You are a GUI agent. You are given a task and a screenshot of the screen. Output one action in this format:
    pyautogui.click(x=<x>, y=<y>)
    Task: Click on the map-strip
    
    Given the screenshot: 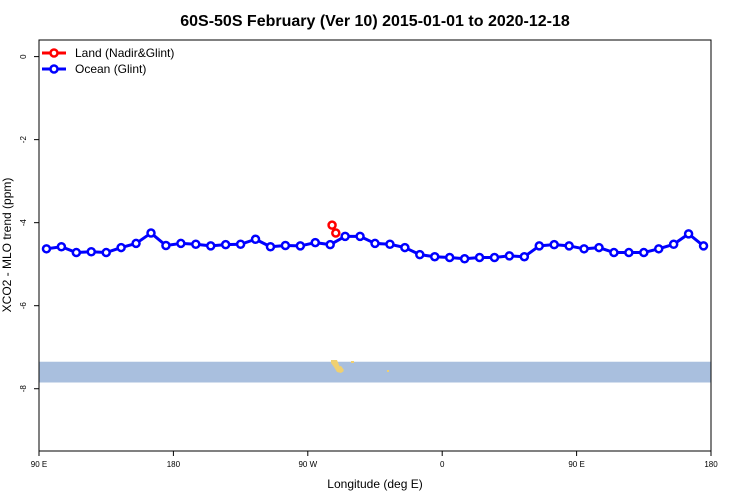 What is the action you would take?
    pyautogui.click(x=375, y=371)
    